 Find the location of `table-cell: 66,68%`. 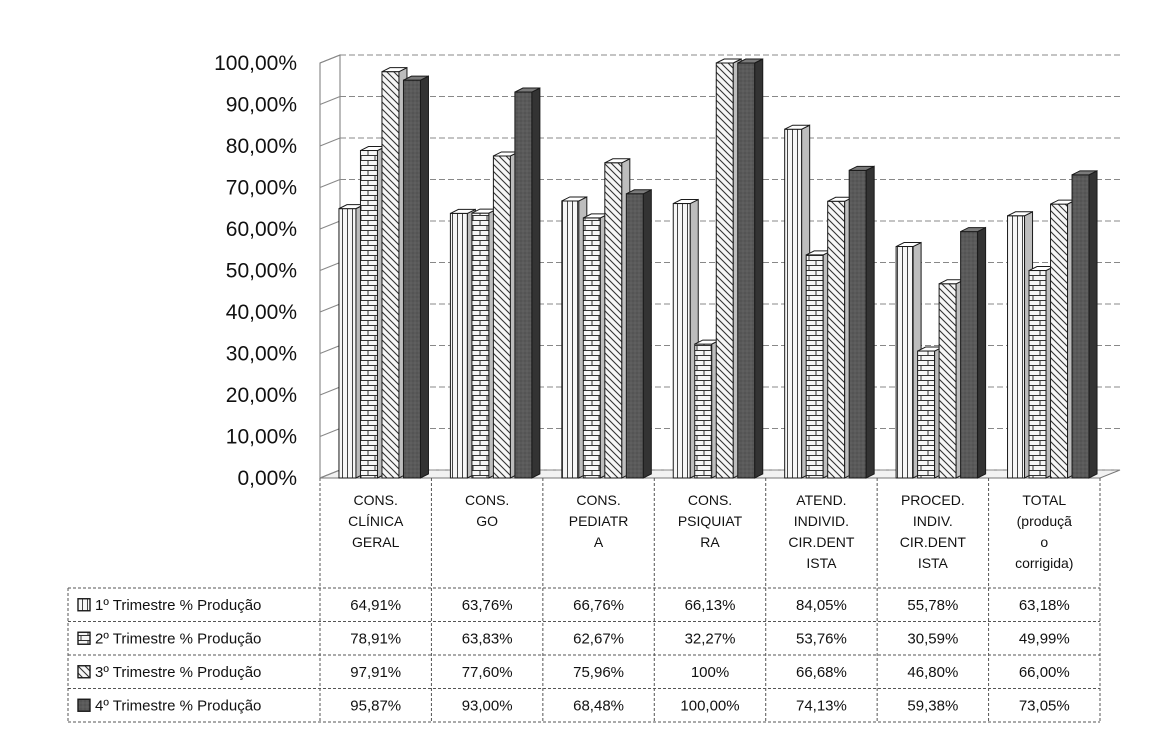

table-cell: 66,68% is located at coordinates (821, 672).